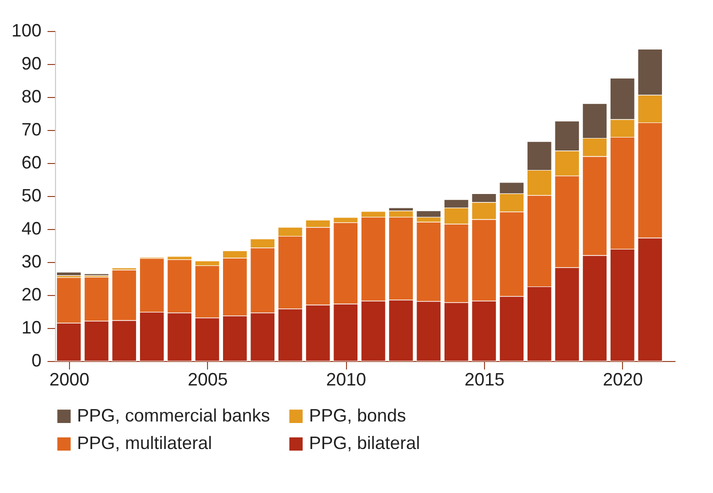 This screenshot has height=493, width=713. I want to click on x-tick-label: 2020, so click(622, 380).